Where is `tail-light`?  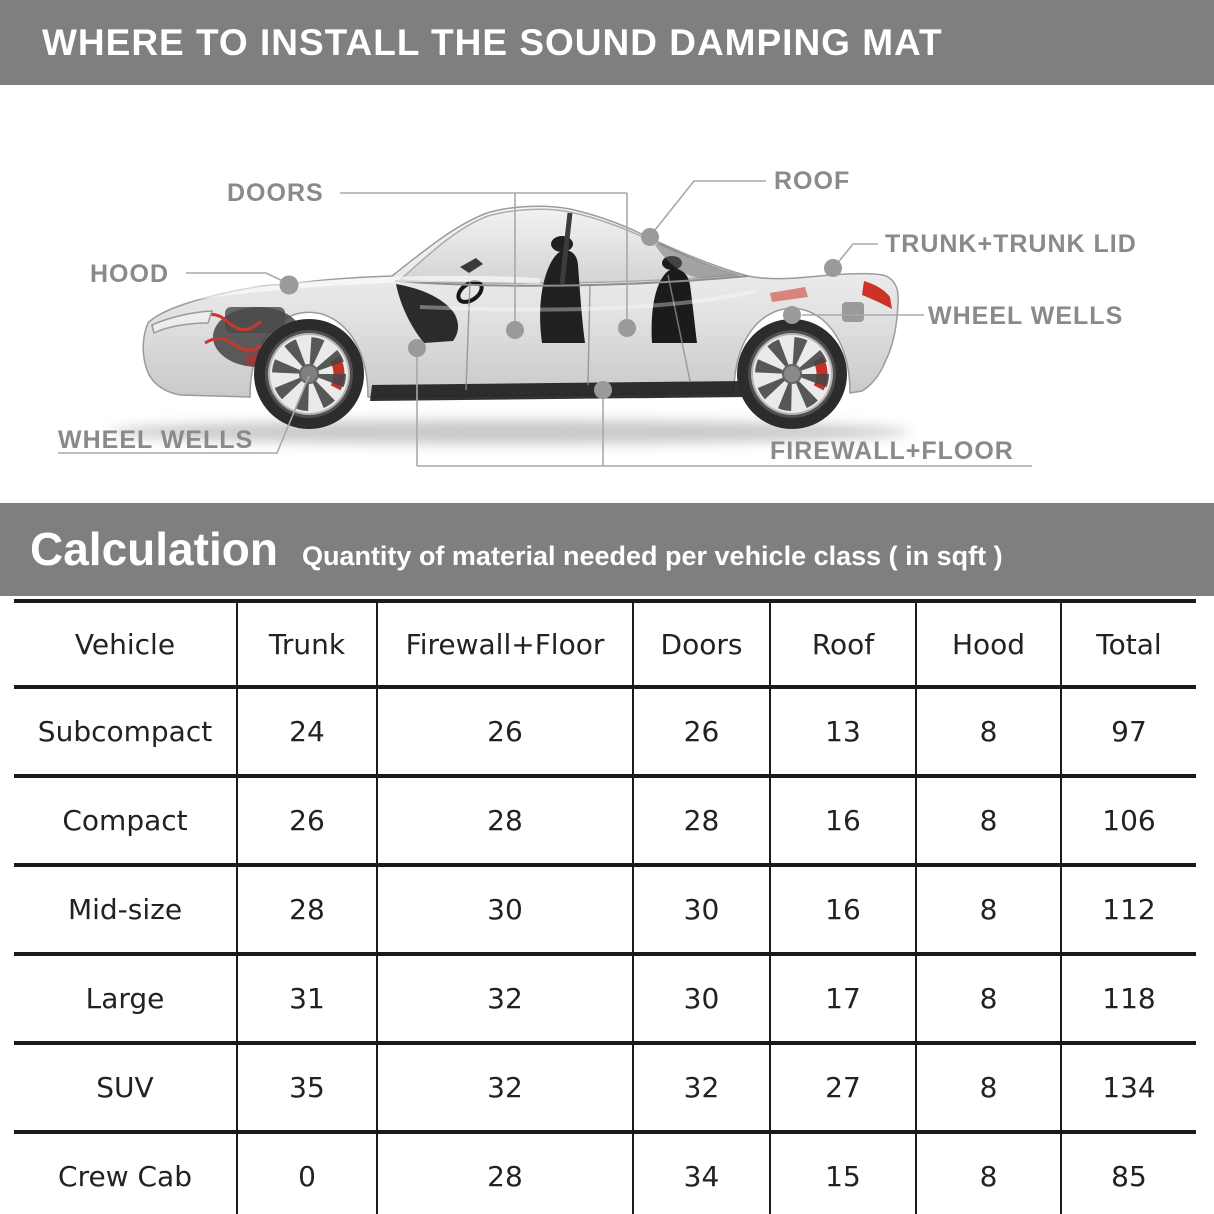 tail-light is located at coordinates (877, 295).